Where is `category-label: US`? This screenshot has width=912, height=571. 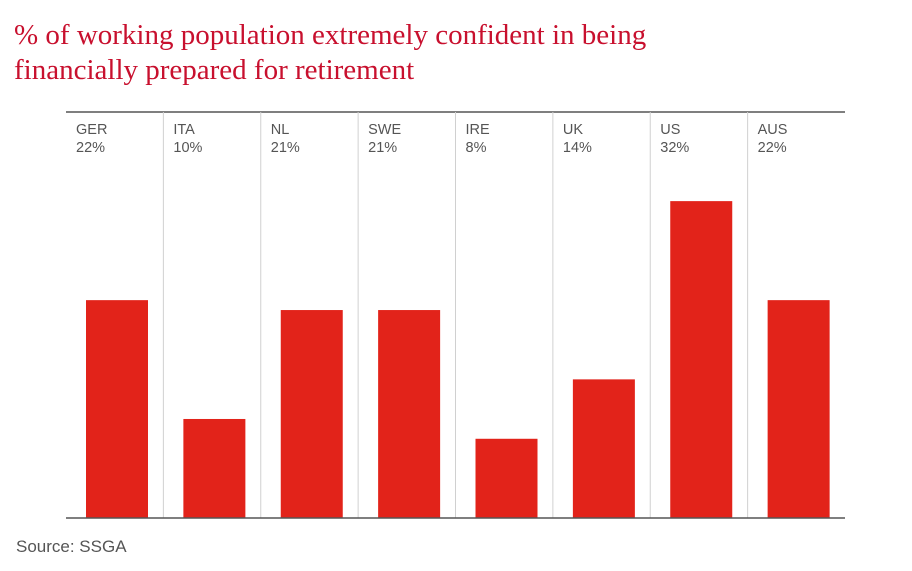
category-label: US is located at coordinates (670, 130).